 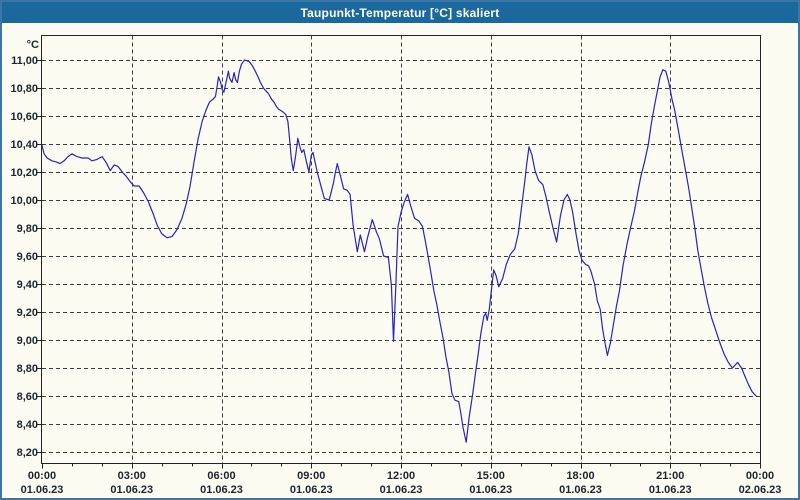 What do you see at coordinates (27, 453) in the screenshot?
I see `y-tick-label: 8,20` at bounding box center [27, 453].